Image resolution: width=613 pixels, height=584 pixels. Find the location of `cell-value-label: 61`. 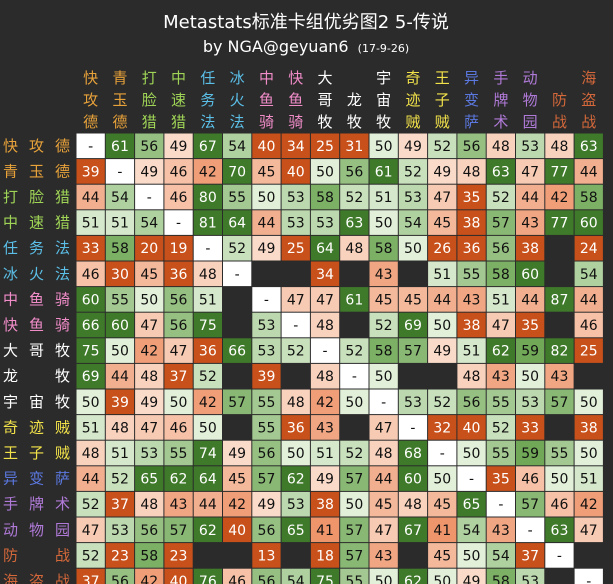

cell-value-label: 61 is located at coordinates (120, 147).